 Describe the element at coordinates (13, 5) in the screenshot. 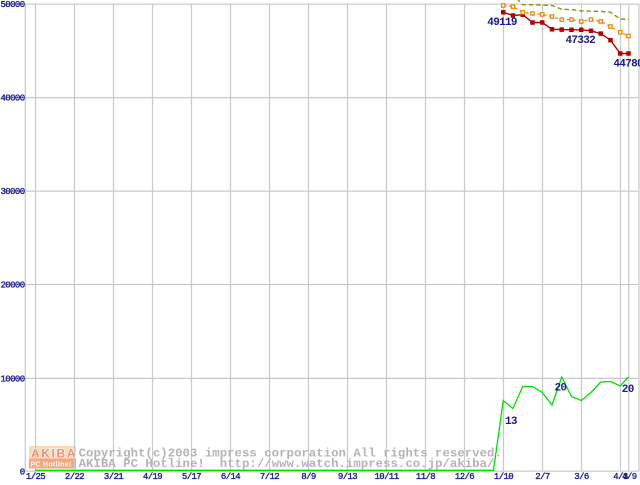

I see `svg-text: 50000` at that location.